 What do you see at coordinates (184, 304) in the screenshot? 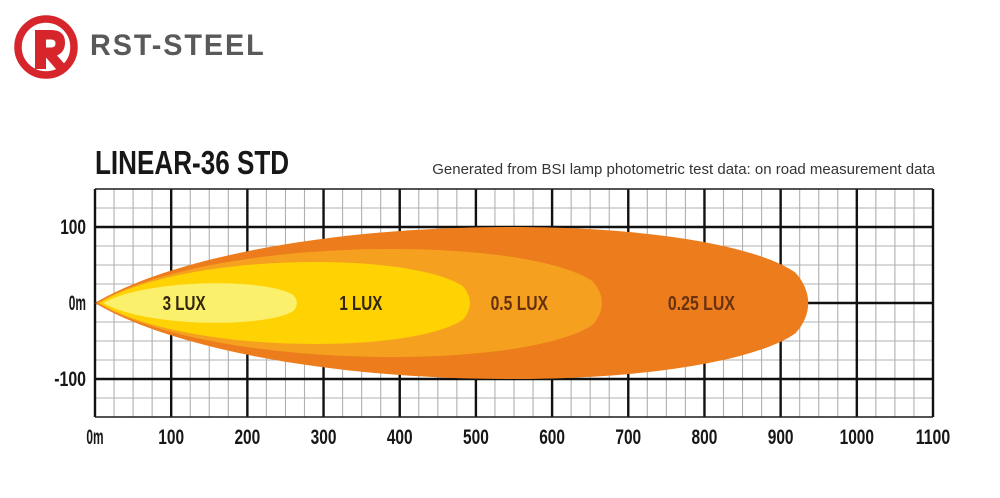
I see `beam-region-label-3-lux: 3 LUX` at bounding box center [184, 304].